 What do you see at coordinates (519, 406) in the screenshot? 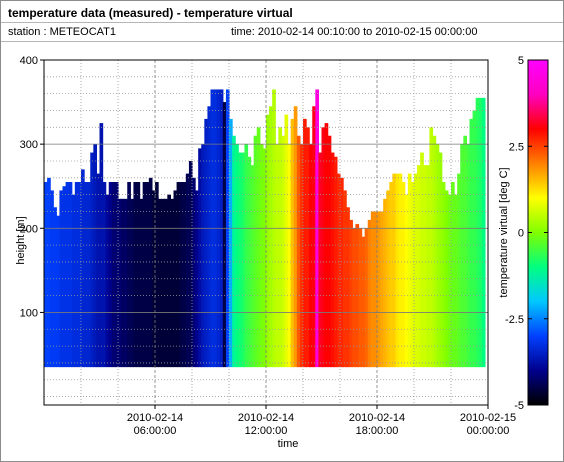
I see `colorbar-tick-label: -5` at bounding box center [519, 406].